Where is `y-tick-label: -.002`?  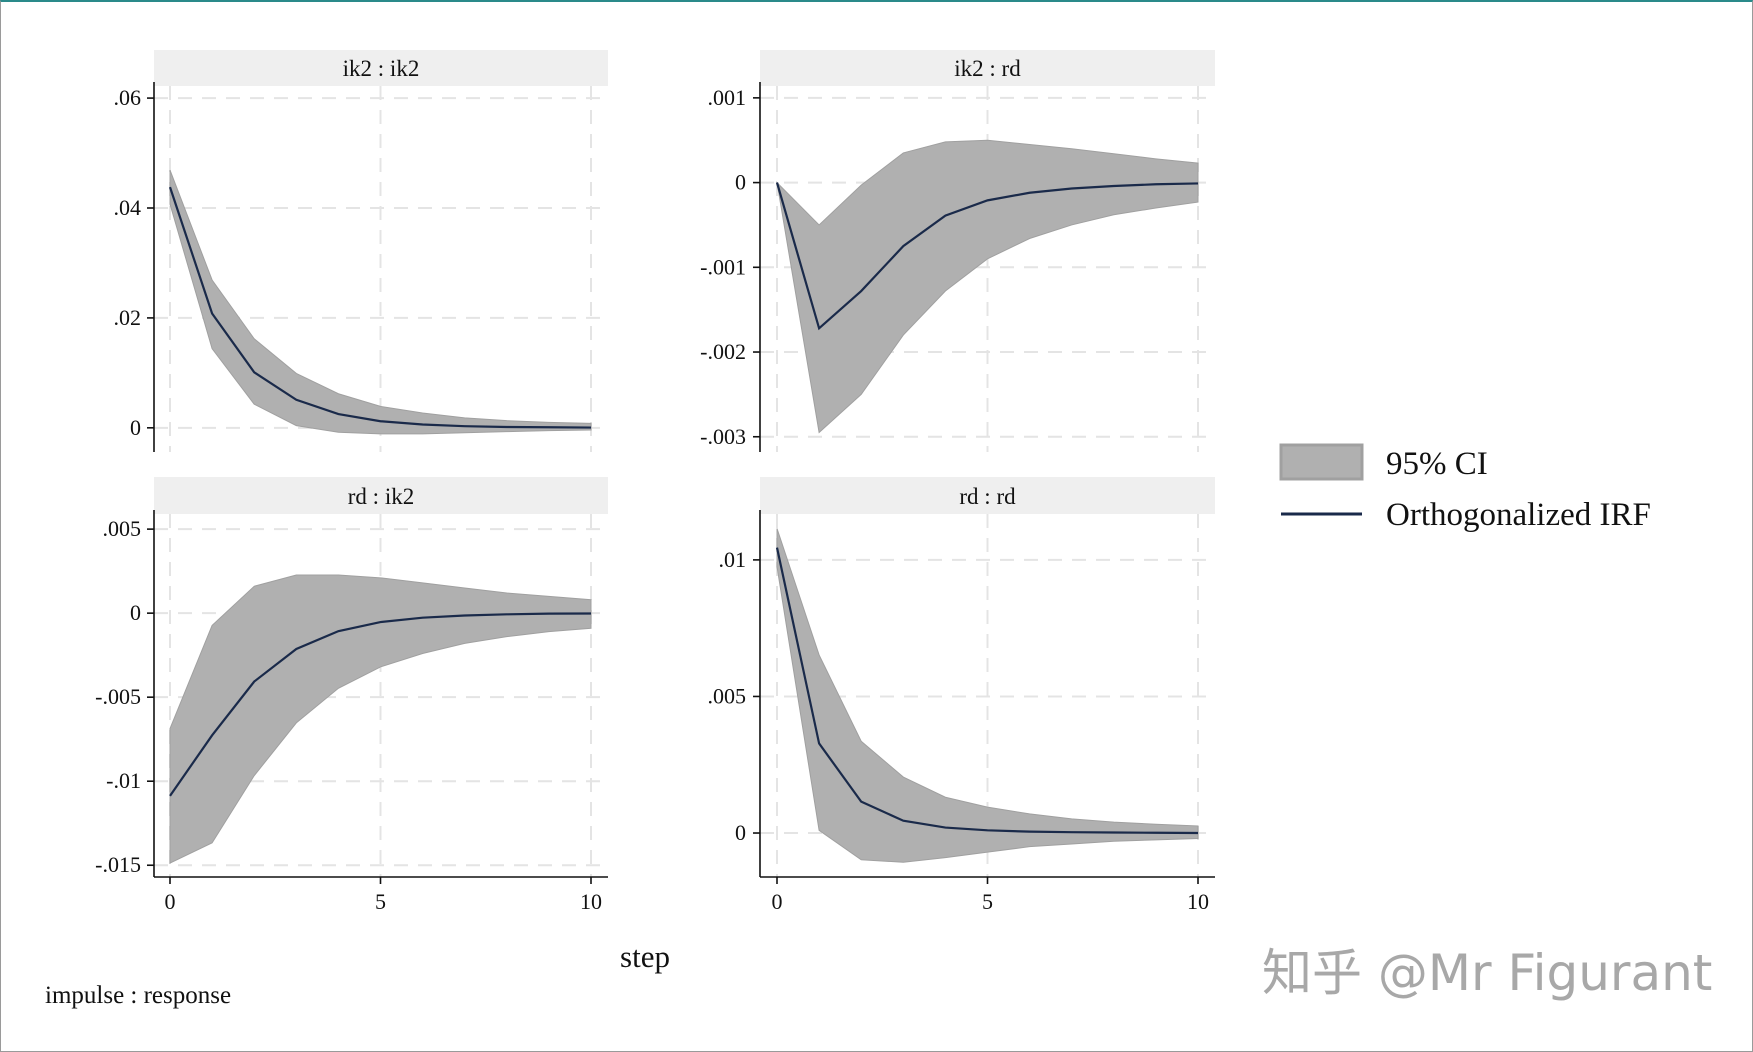 y-tick-label: -.002 is located at coordinates (723, 351).